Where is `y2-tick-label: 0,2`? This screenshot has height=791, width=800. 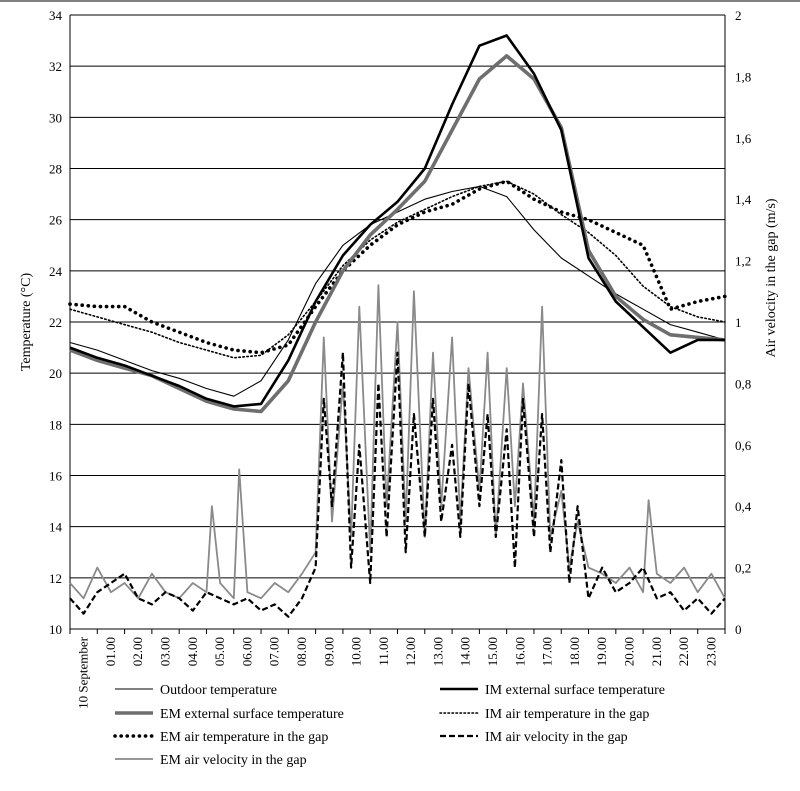
y2-tick-label: 0,2 is located at coordinates (743, 568).